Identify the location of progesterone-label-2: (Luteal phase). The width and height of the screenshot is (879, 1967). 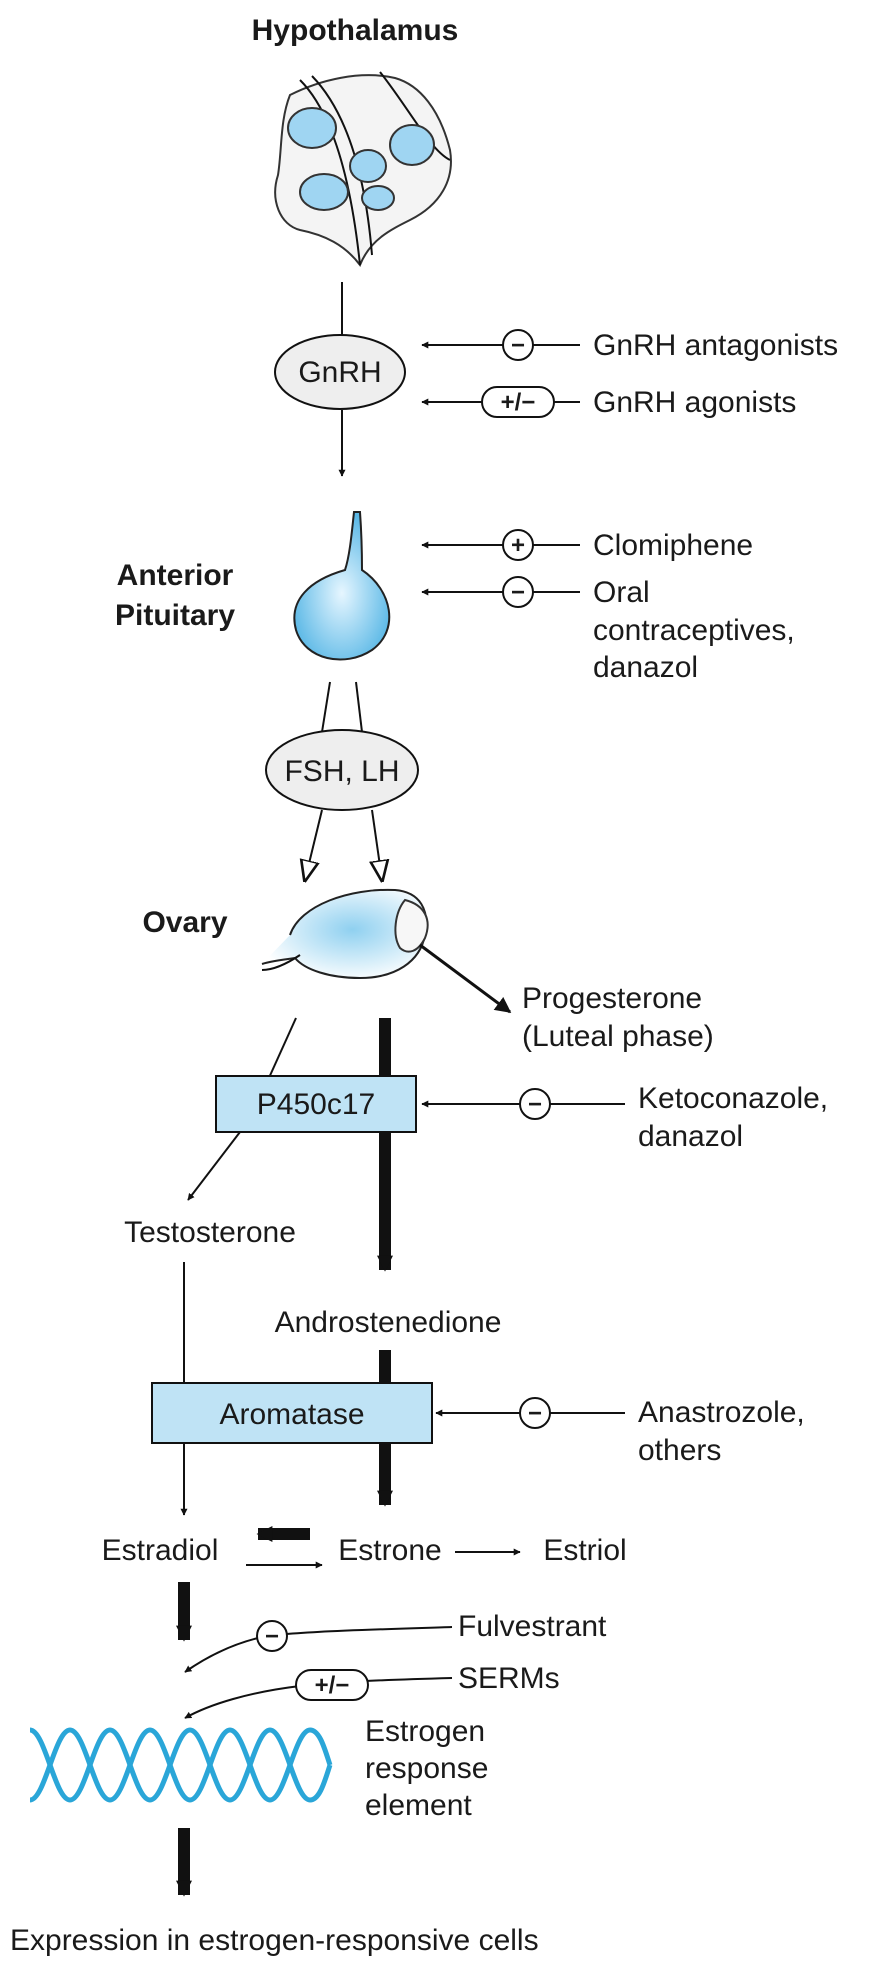
(618, 1036).